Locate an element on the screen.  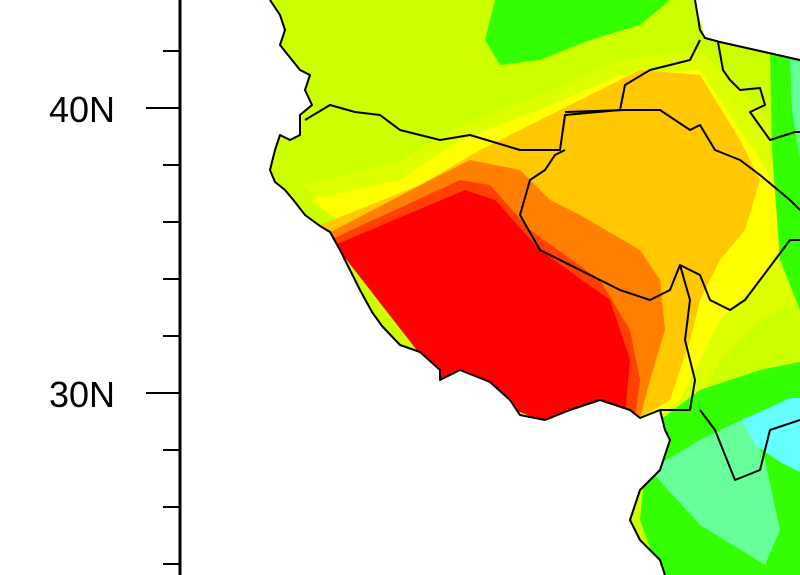
tick-label-30n: 30N is located at coordinates (82, 394).